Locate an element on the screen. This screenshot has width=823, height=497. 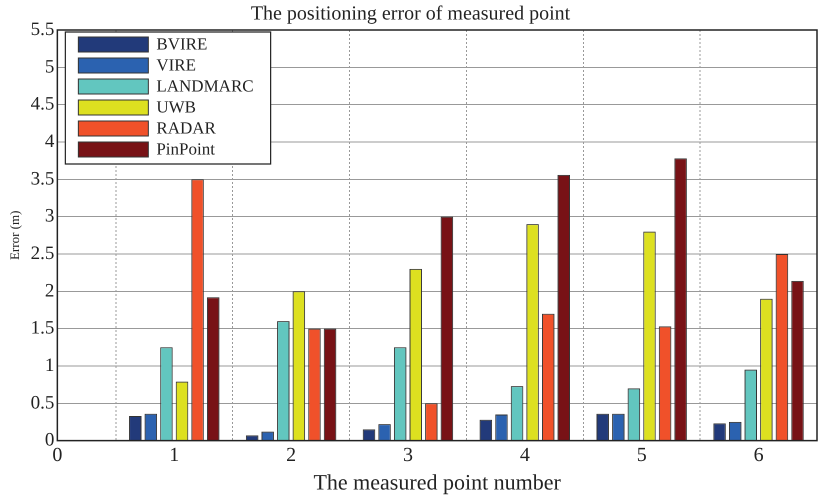
x-axis-title: The measured point number is located at coordinates (437, 482).